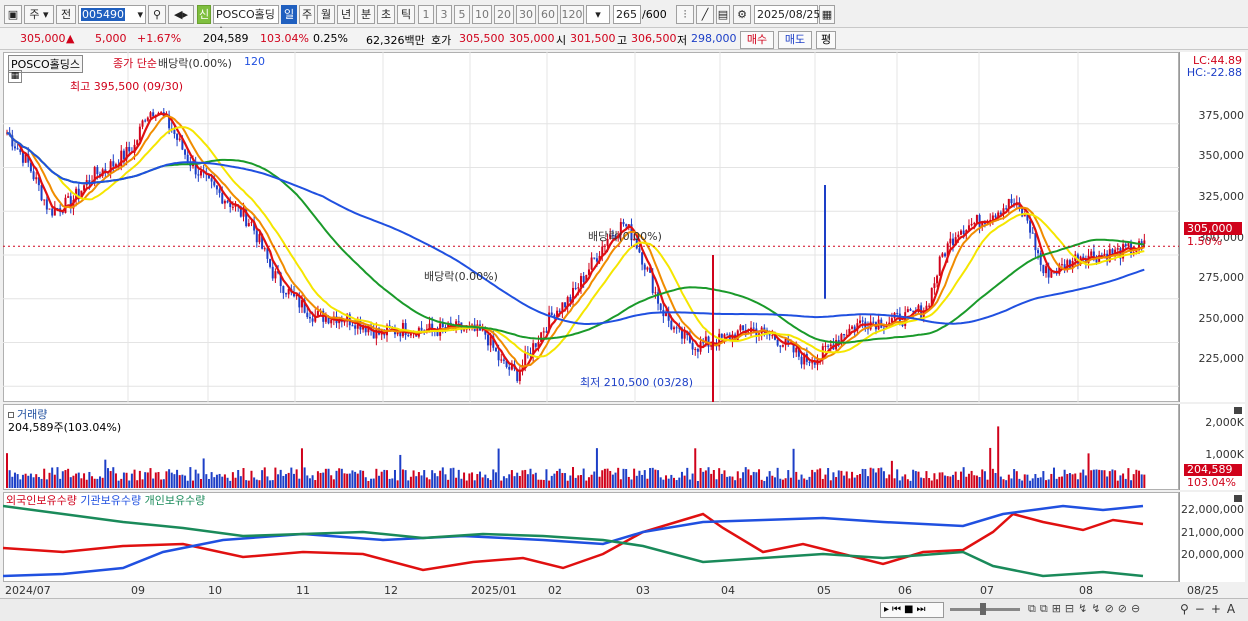  What do you see at coordinates (426, 14) in the screenshot?
I see `interval-1: 1` at bounding box center [426, 14].